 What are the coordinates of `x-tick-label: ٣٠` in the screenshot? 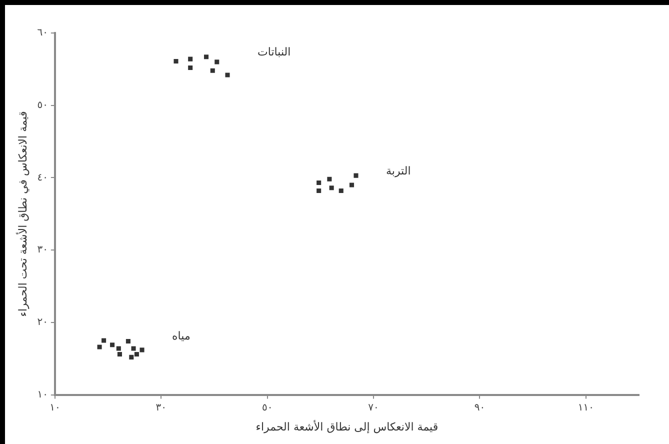 It's located at (161, 408).